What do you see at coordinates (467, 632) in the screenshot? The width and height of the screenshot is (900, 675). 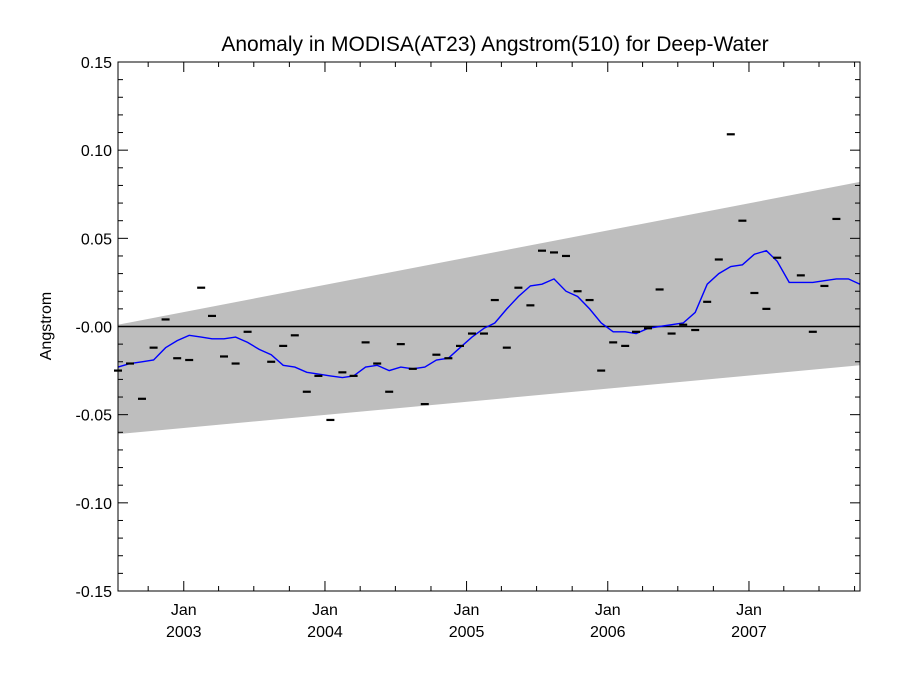 I see `x-tick-year-2: 2005` at bounding box center [467, 632].